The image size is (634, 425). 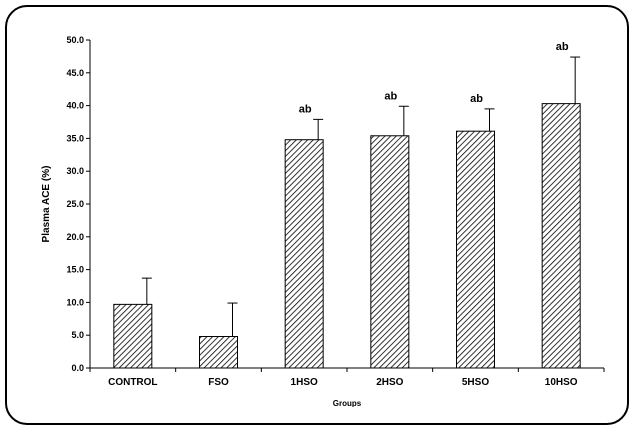 I want to click on y-tick-label: 40.0, so click(x=75, y=106).